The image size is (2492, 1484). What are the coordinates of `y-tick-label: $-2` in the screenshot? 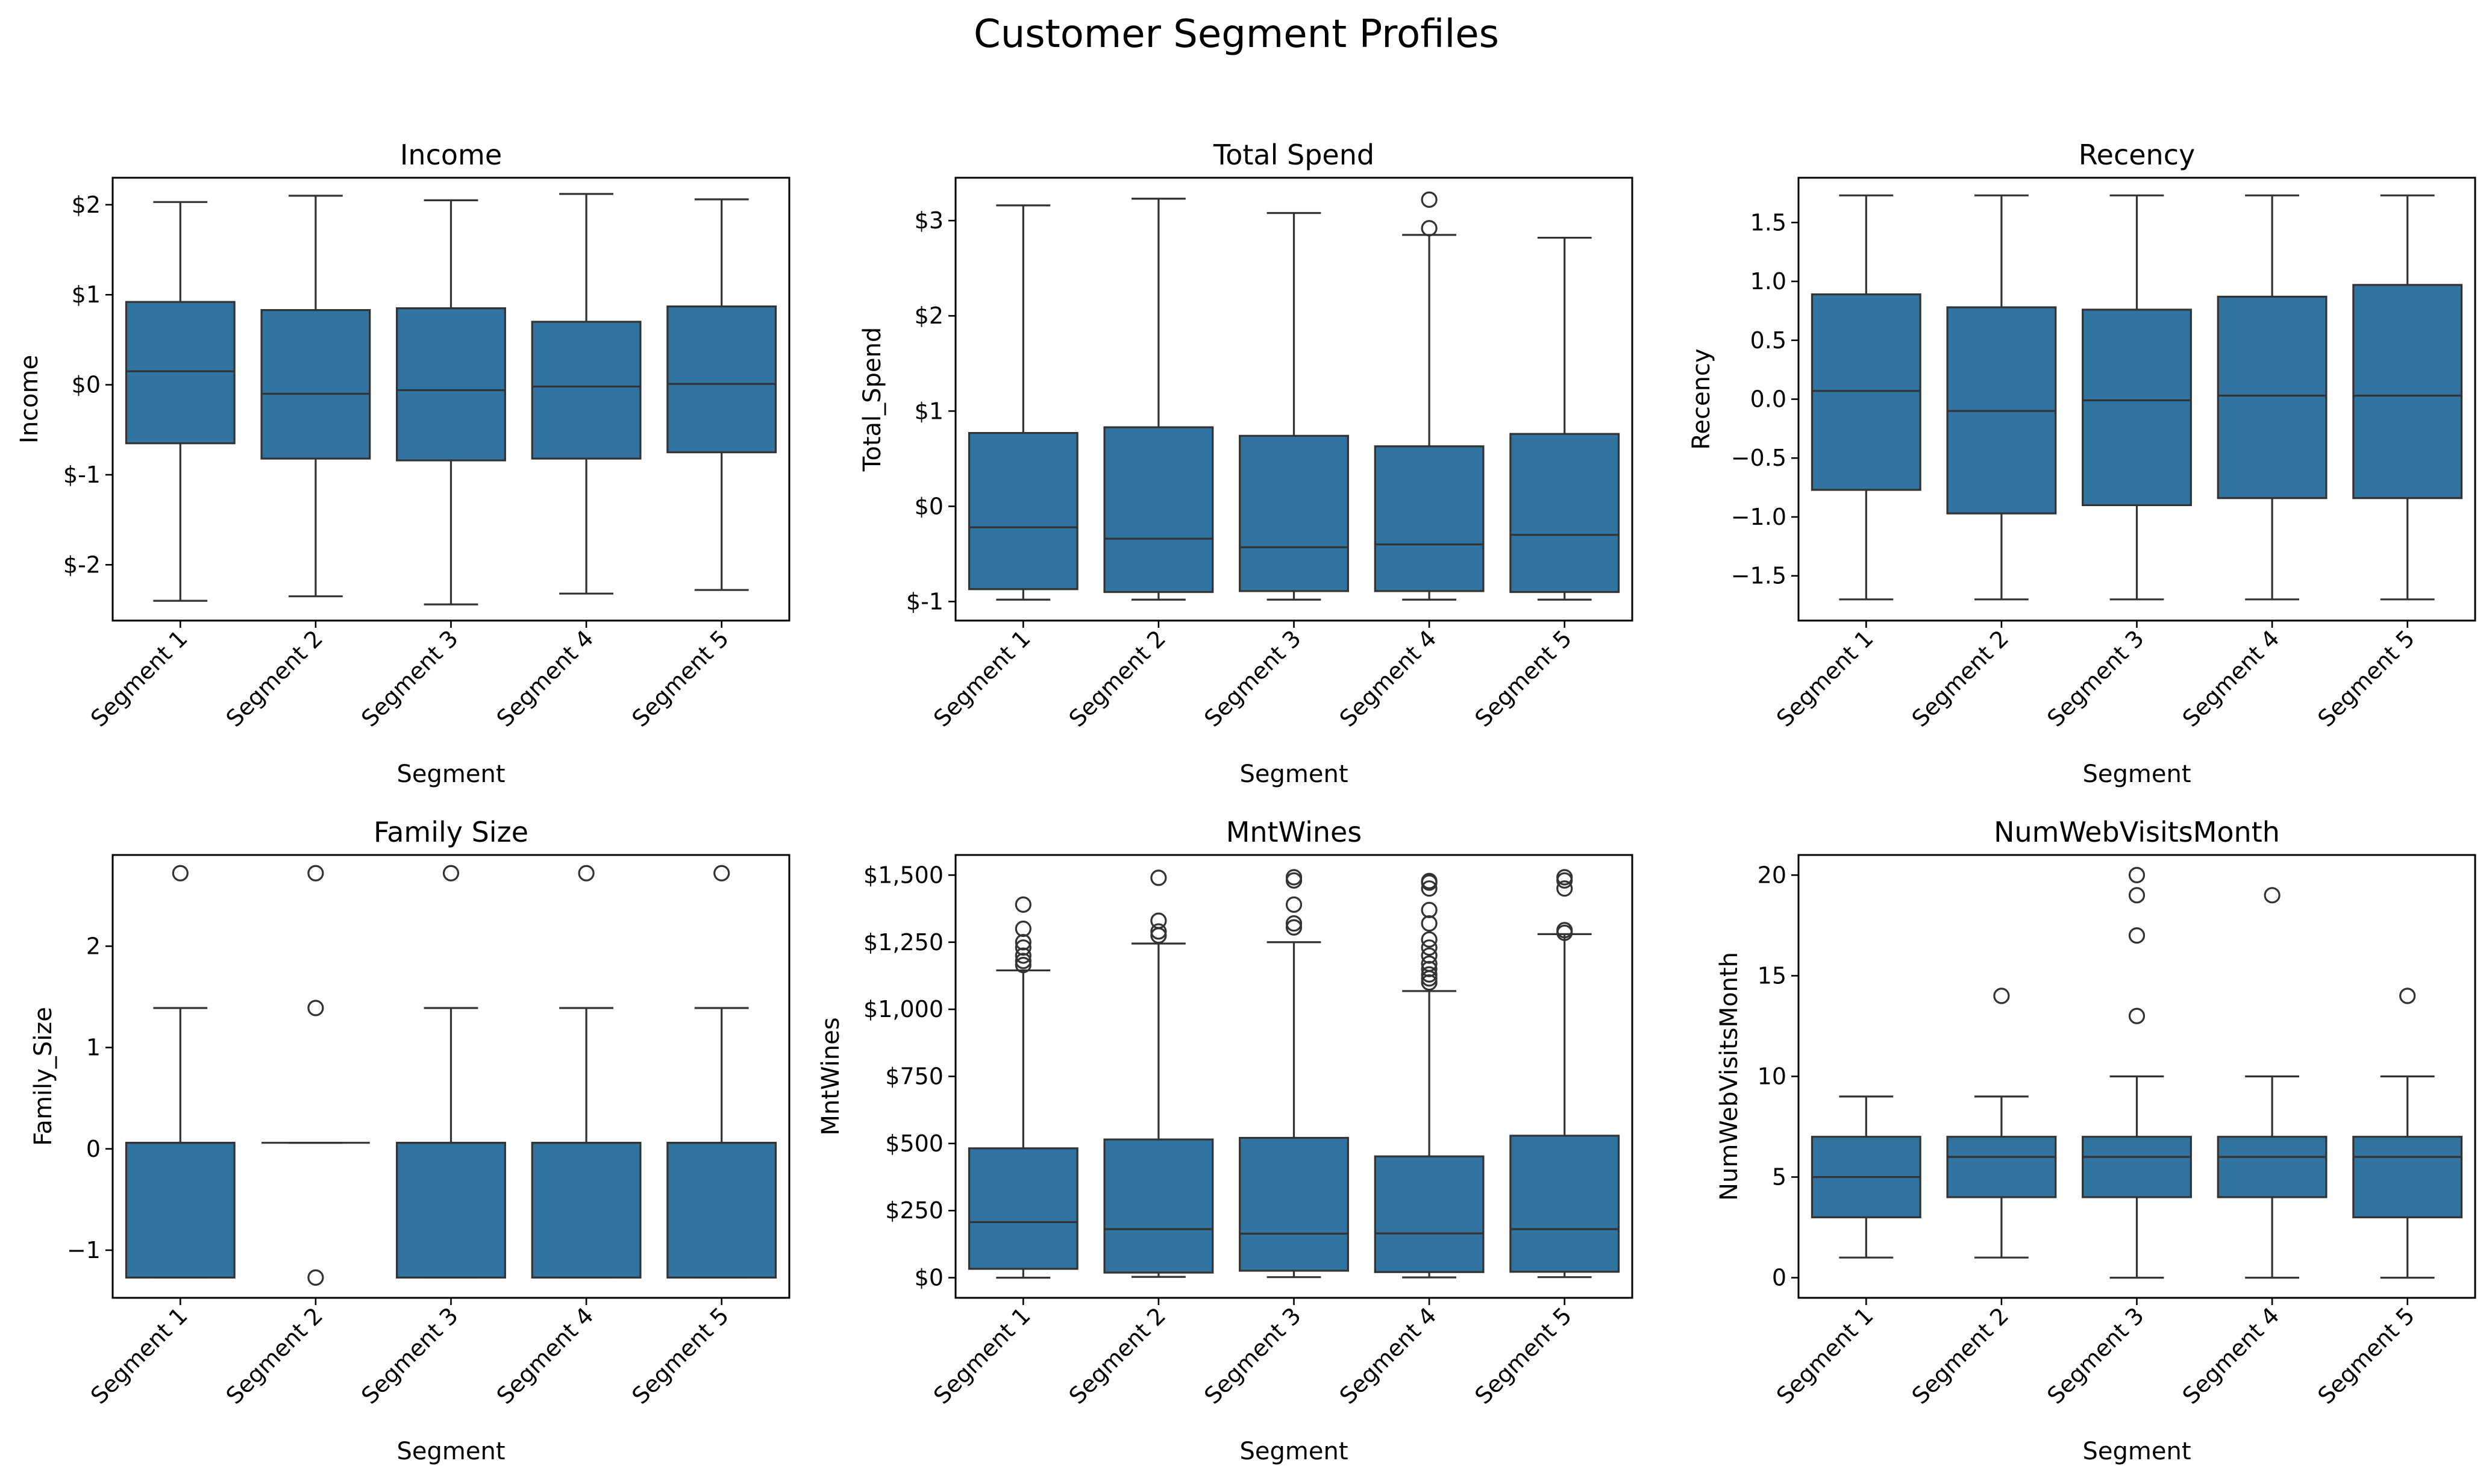 It's located at (82, 564).